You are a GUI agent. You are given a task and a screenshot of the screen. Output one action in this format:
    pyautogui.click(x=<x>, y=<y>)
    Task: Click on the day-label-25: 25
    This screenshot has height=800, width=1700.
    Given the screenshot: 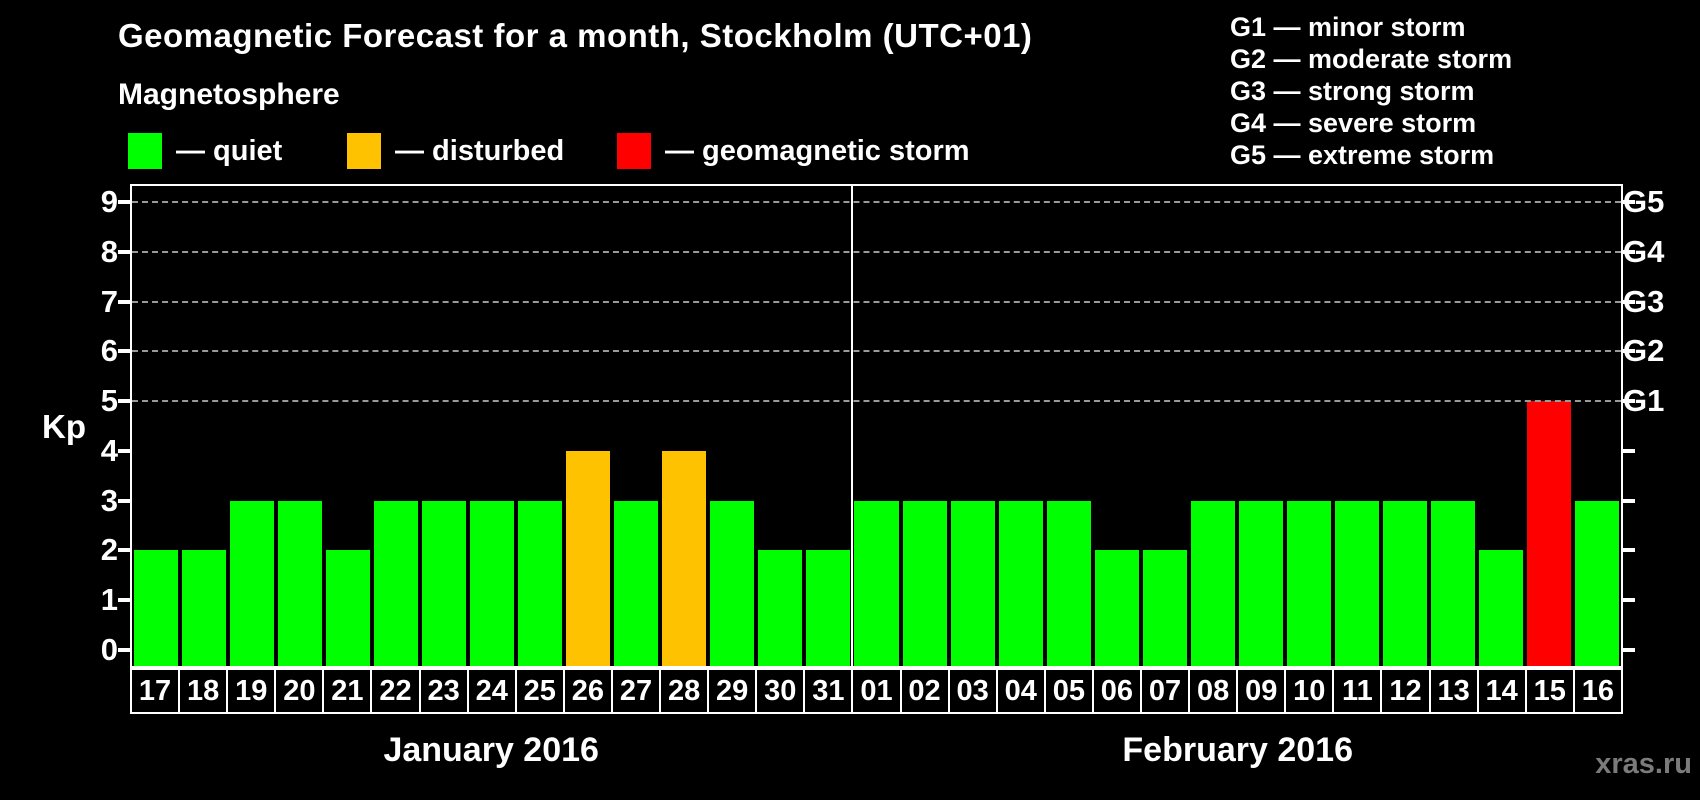 What is the action you would take?
    pyautogui.click(x=541, y=691)
    